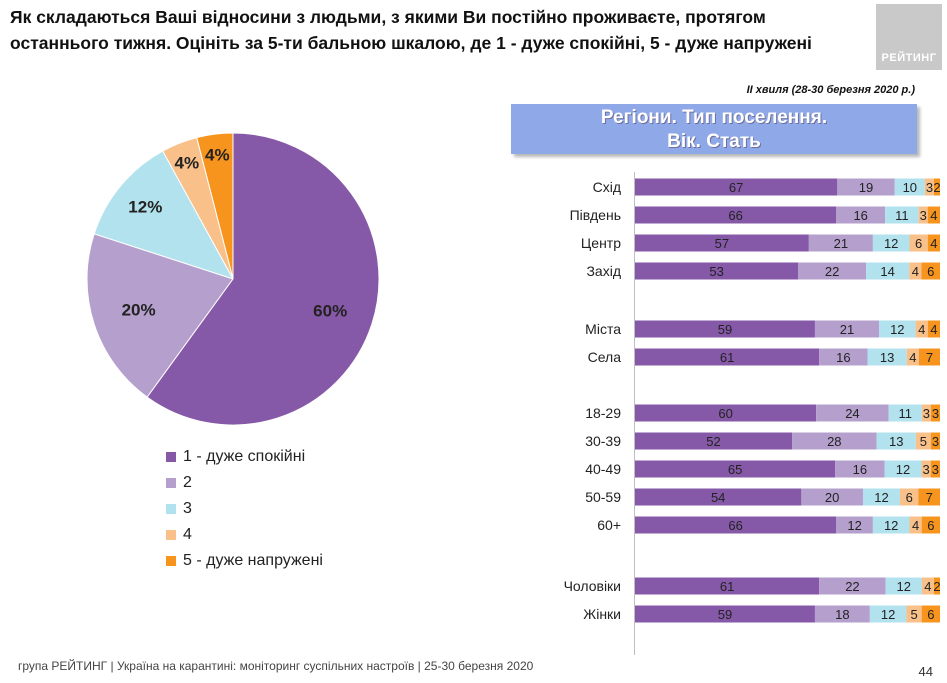  What do you see at coordinates (906, 413) in the screenshot?
I see `bar-value-label: 11` at bounding box center [906, 413].